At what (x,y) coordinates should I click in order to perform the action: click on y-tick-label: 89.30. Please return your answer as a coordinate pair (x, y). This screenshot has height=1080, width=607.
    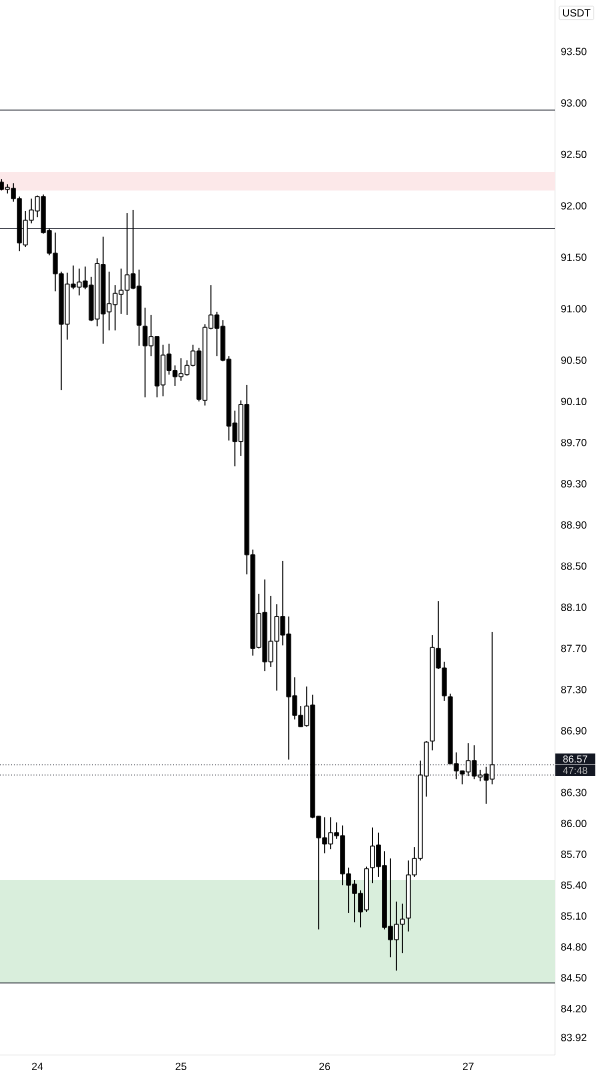
    Looking at the image, I should click on (574, 484).